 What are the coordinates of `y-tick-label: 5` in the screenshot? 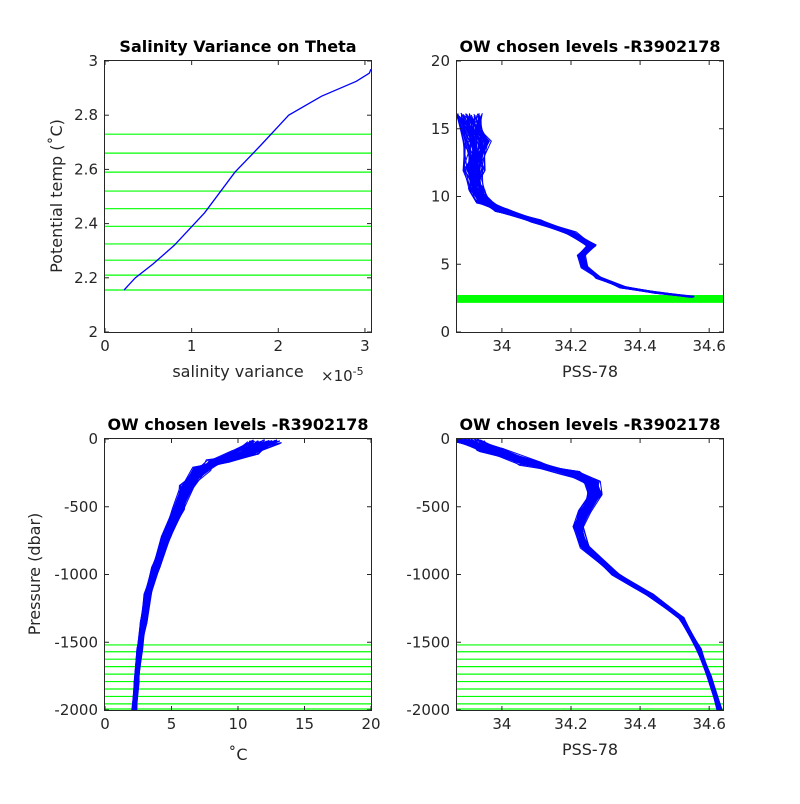 It's located at (445, 264).